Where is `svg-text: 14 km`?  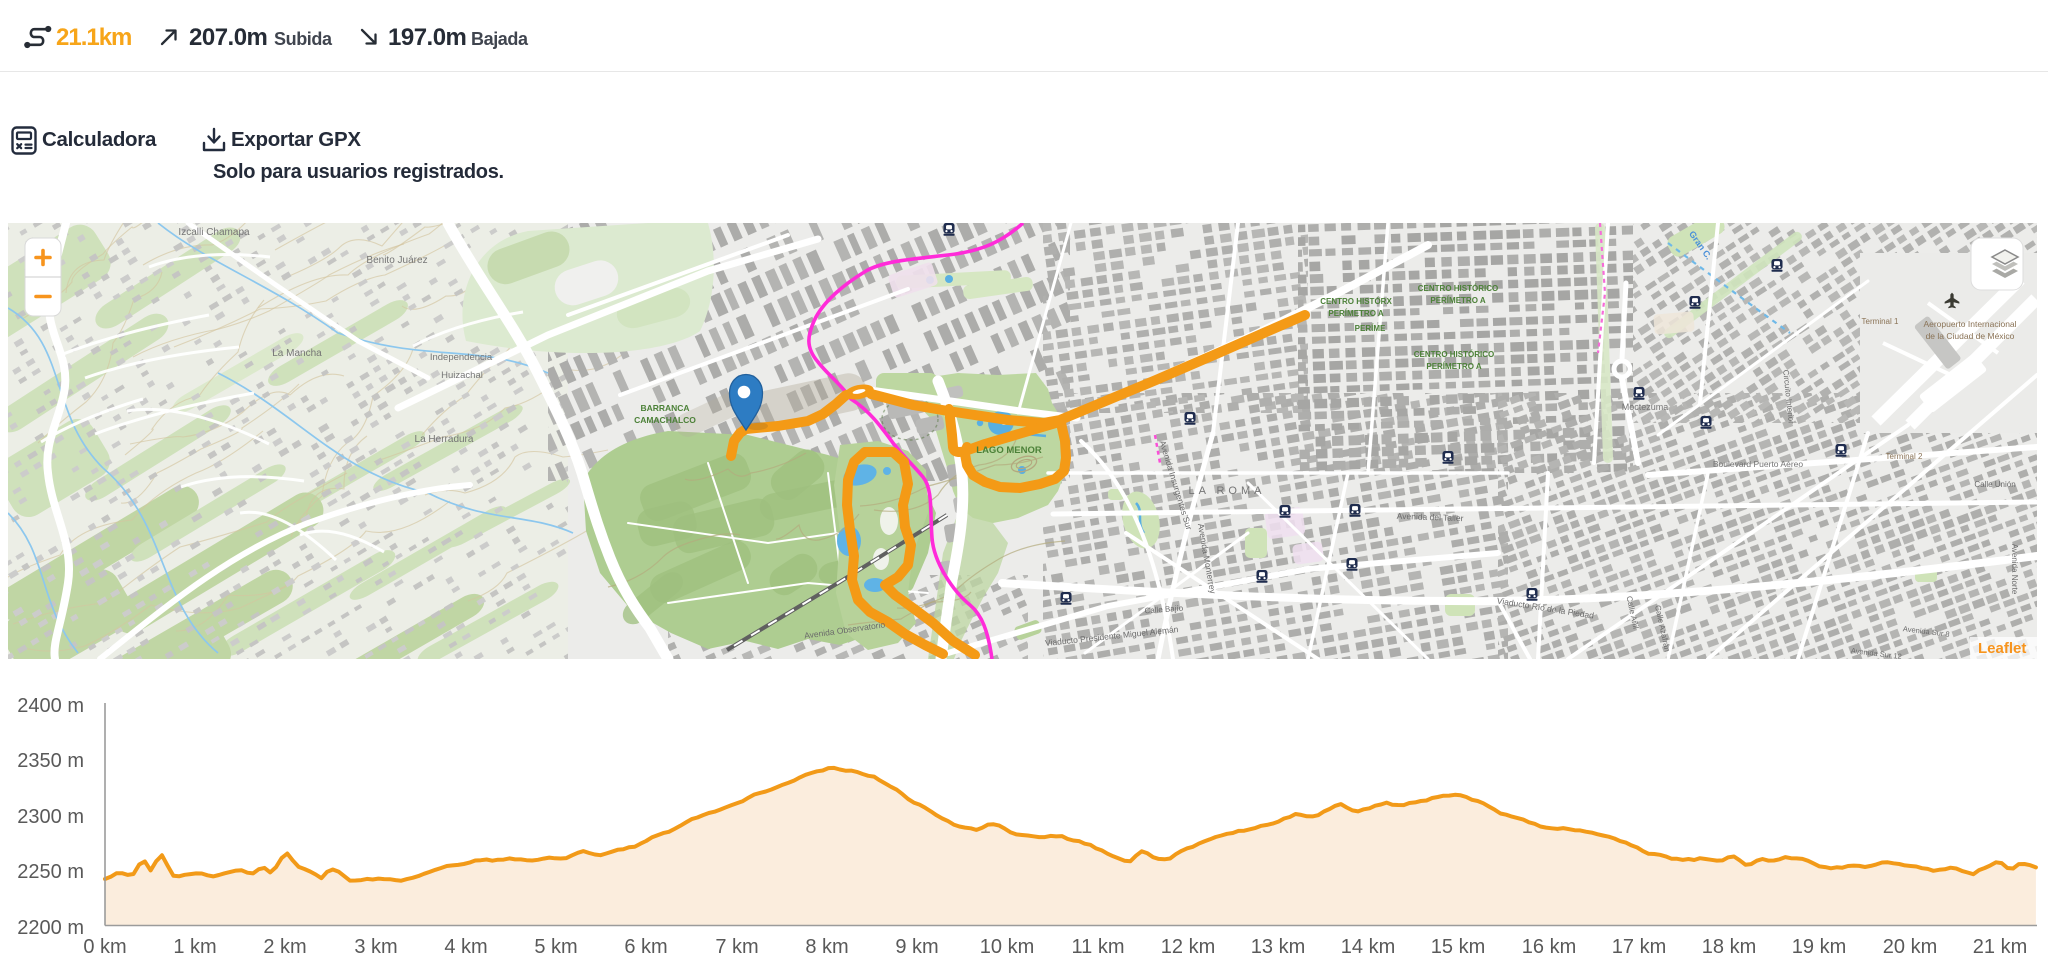 svg-text: 14 km is located at coordinates (1368, 947).